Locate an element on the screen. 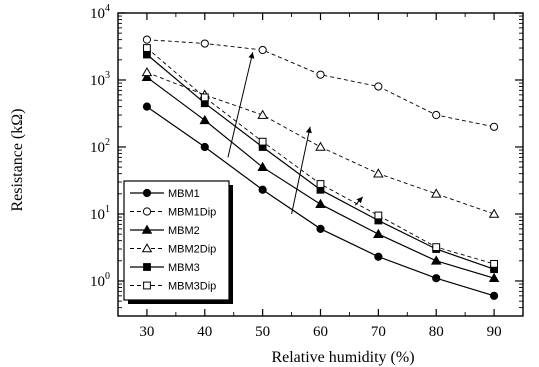 The height and width of the screenshot is (367, 539). legend-marker-mbm3dip is located at coordinates (147, 285).